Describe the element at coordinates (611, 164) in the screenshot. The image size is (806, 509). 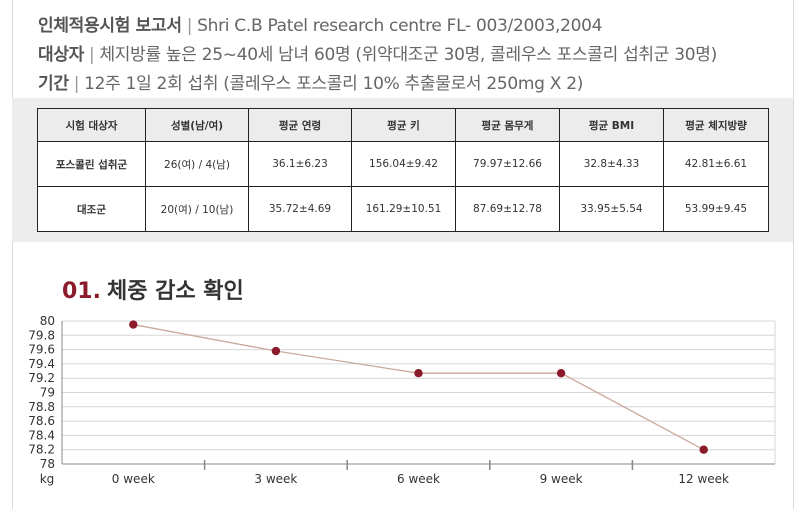
I see `table-cell: 32.8±4.33` at that location.